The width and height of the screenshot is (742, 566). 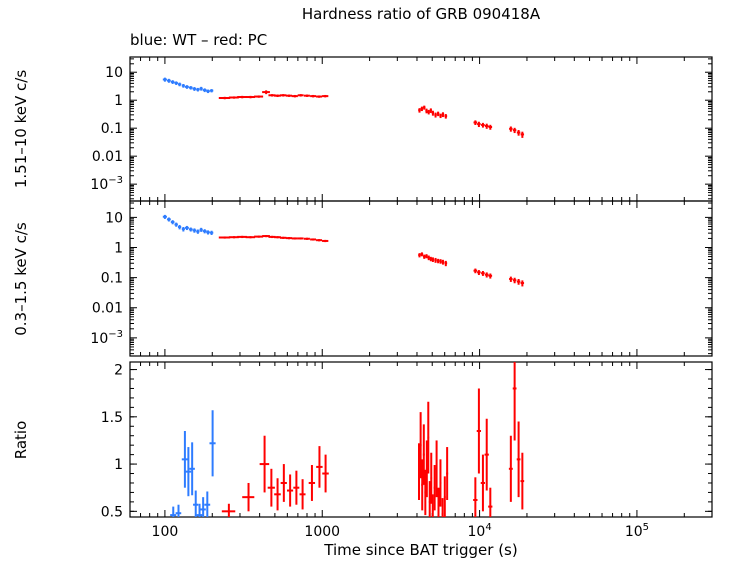 What do you see at coordinates (21, 279) in the screenshot?
I see `y-axis-label-soft-band: 0.3–1.5 keV c/s` at bounding box center [21, 279].